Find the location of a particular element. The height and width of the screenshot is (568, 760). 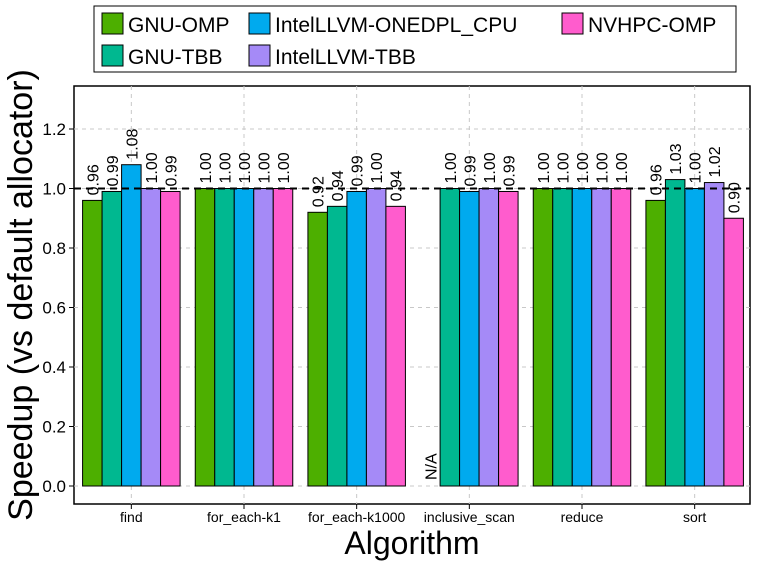

bar-sort-gnu-tbb is located at coordinates (675, 333).